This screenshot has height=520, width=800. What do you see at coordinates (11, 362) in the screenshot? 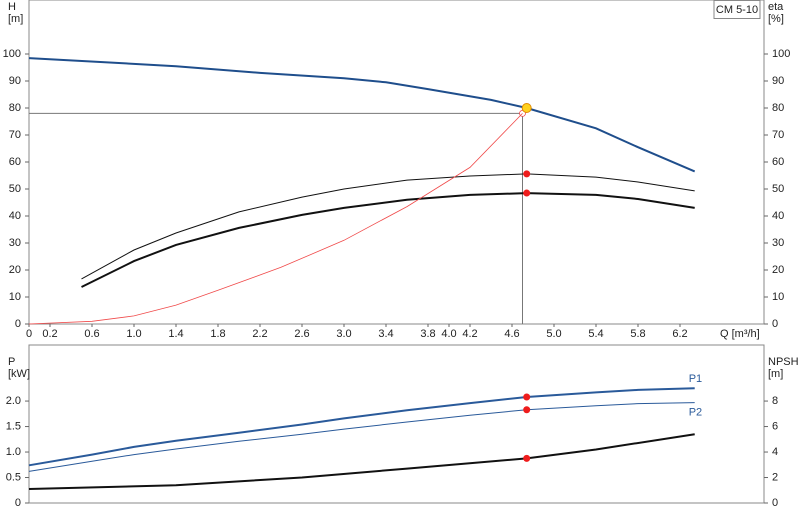
I see `y-axis-label: P` at bounding box center [11, 362].